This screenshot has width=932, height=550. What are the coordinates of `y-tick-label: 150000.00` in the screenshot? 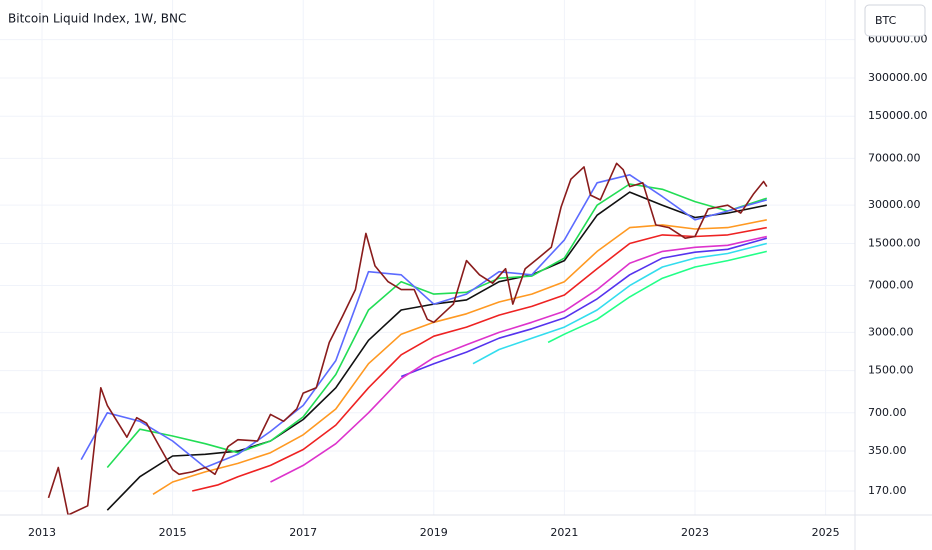 It's located at (898, 115).